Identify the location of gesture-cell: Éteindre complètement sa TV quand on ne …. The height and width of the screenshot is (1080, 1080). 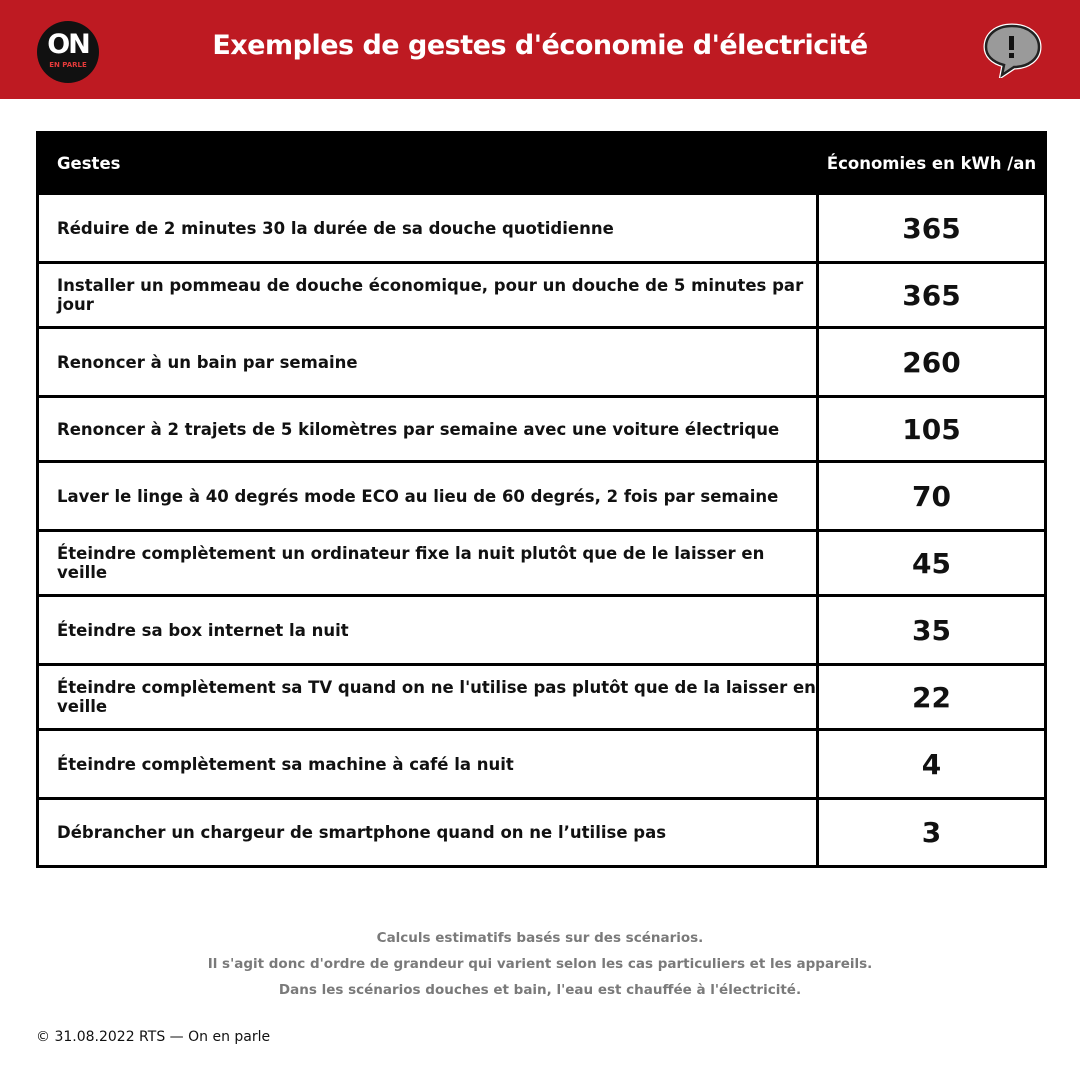
(427, 697).